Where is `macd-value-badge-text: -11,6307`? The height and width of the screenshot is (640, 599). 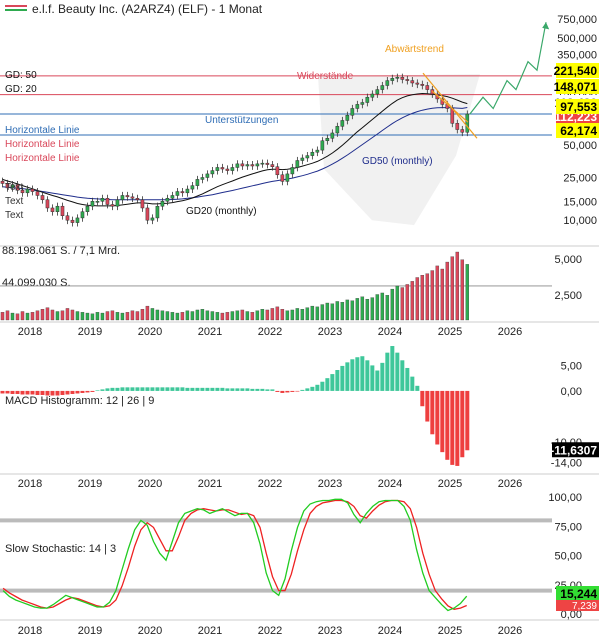 macd-value-badge-text: -11,6307 is located at coordinates (573, 450).